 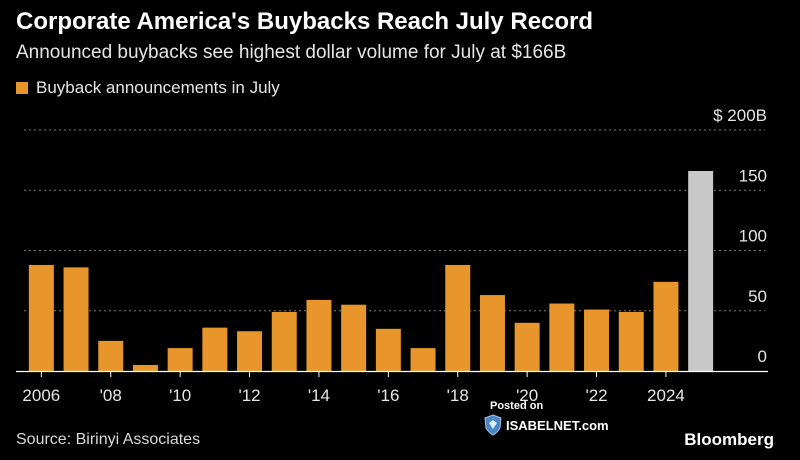 I want to click on x-tick-label: '10, so click(x=180, y=395).